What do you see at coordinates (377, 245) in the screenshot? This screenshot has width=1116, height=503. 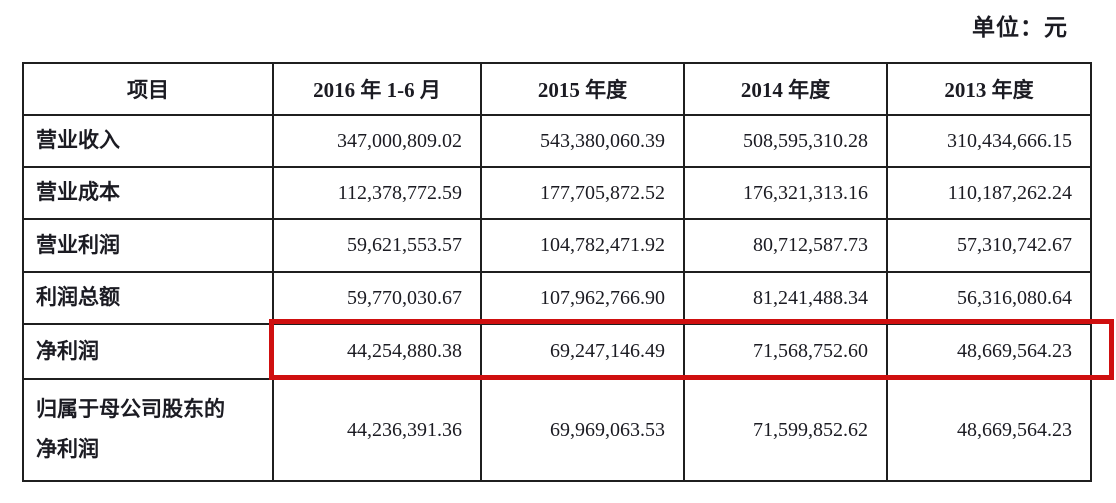 I see `cell-value: 59,621,553.57` at bounding box center [377, 245].